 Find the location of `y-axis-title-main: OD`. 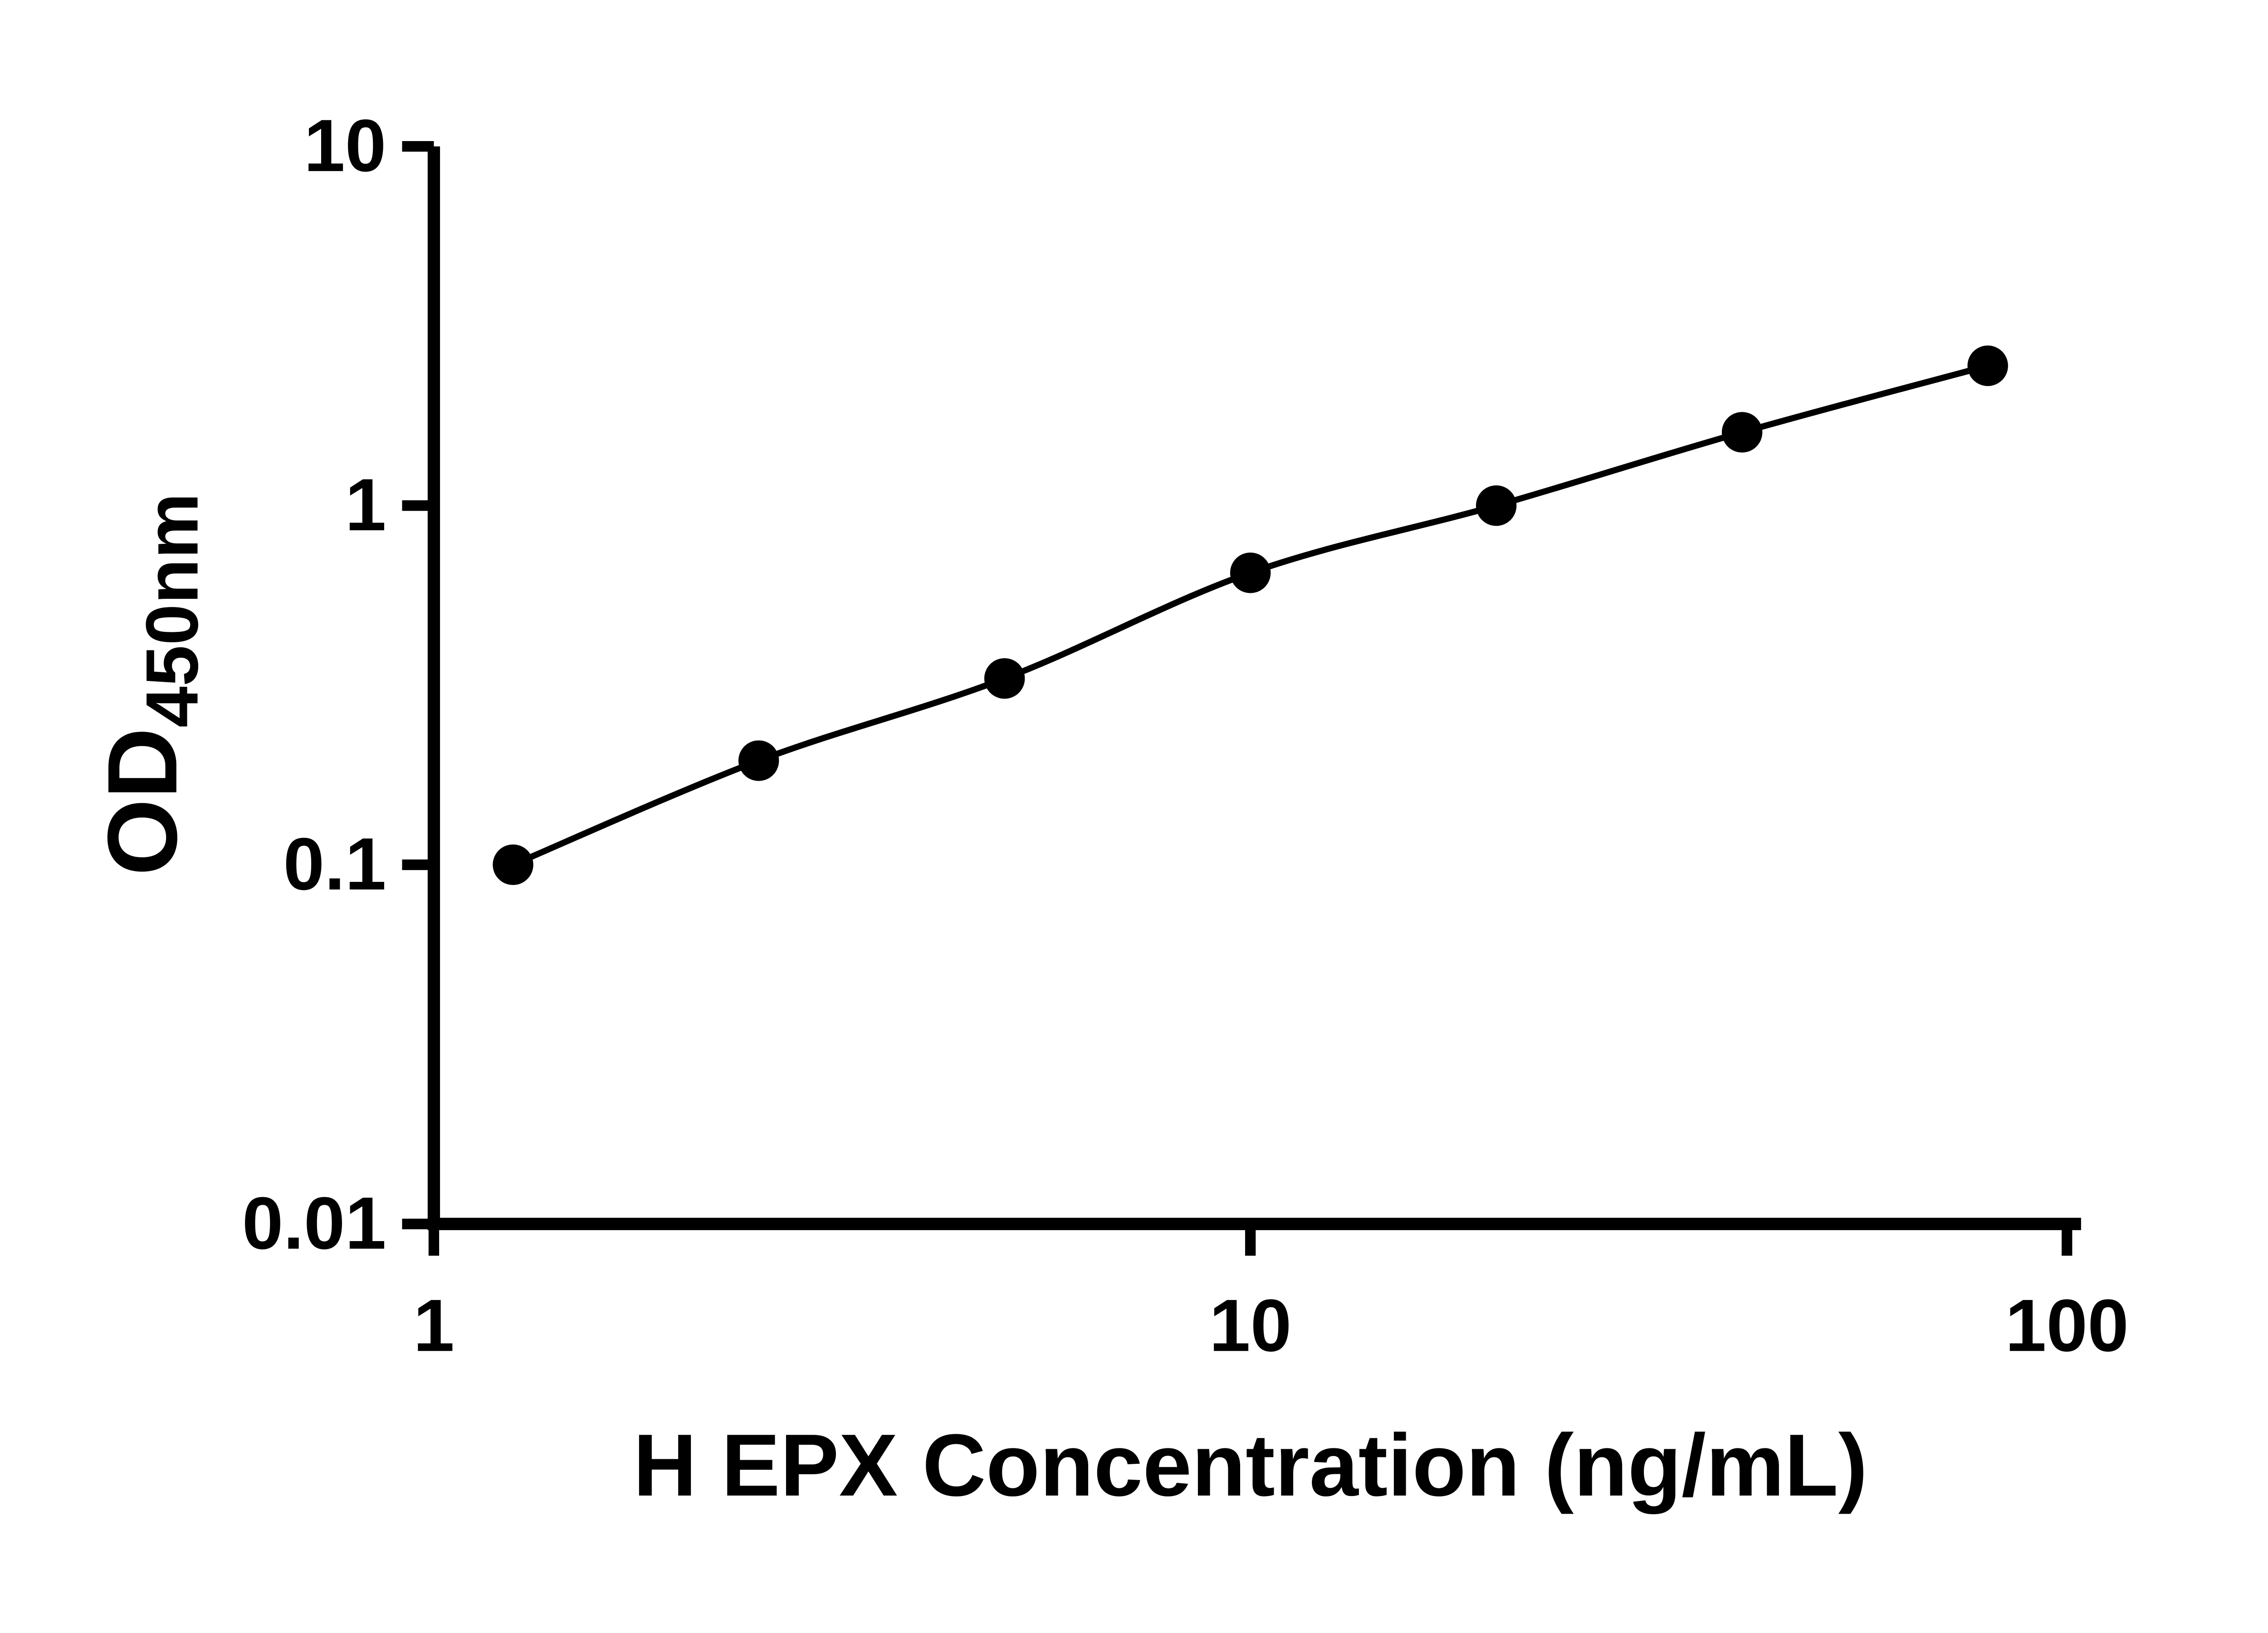

y-axis-title-main: OD is located at coordinates (143, 802).